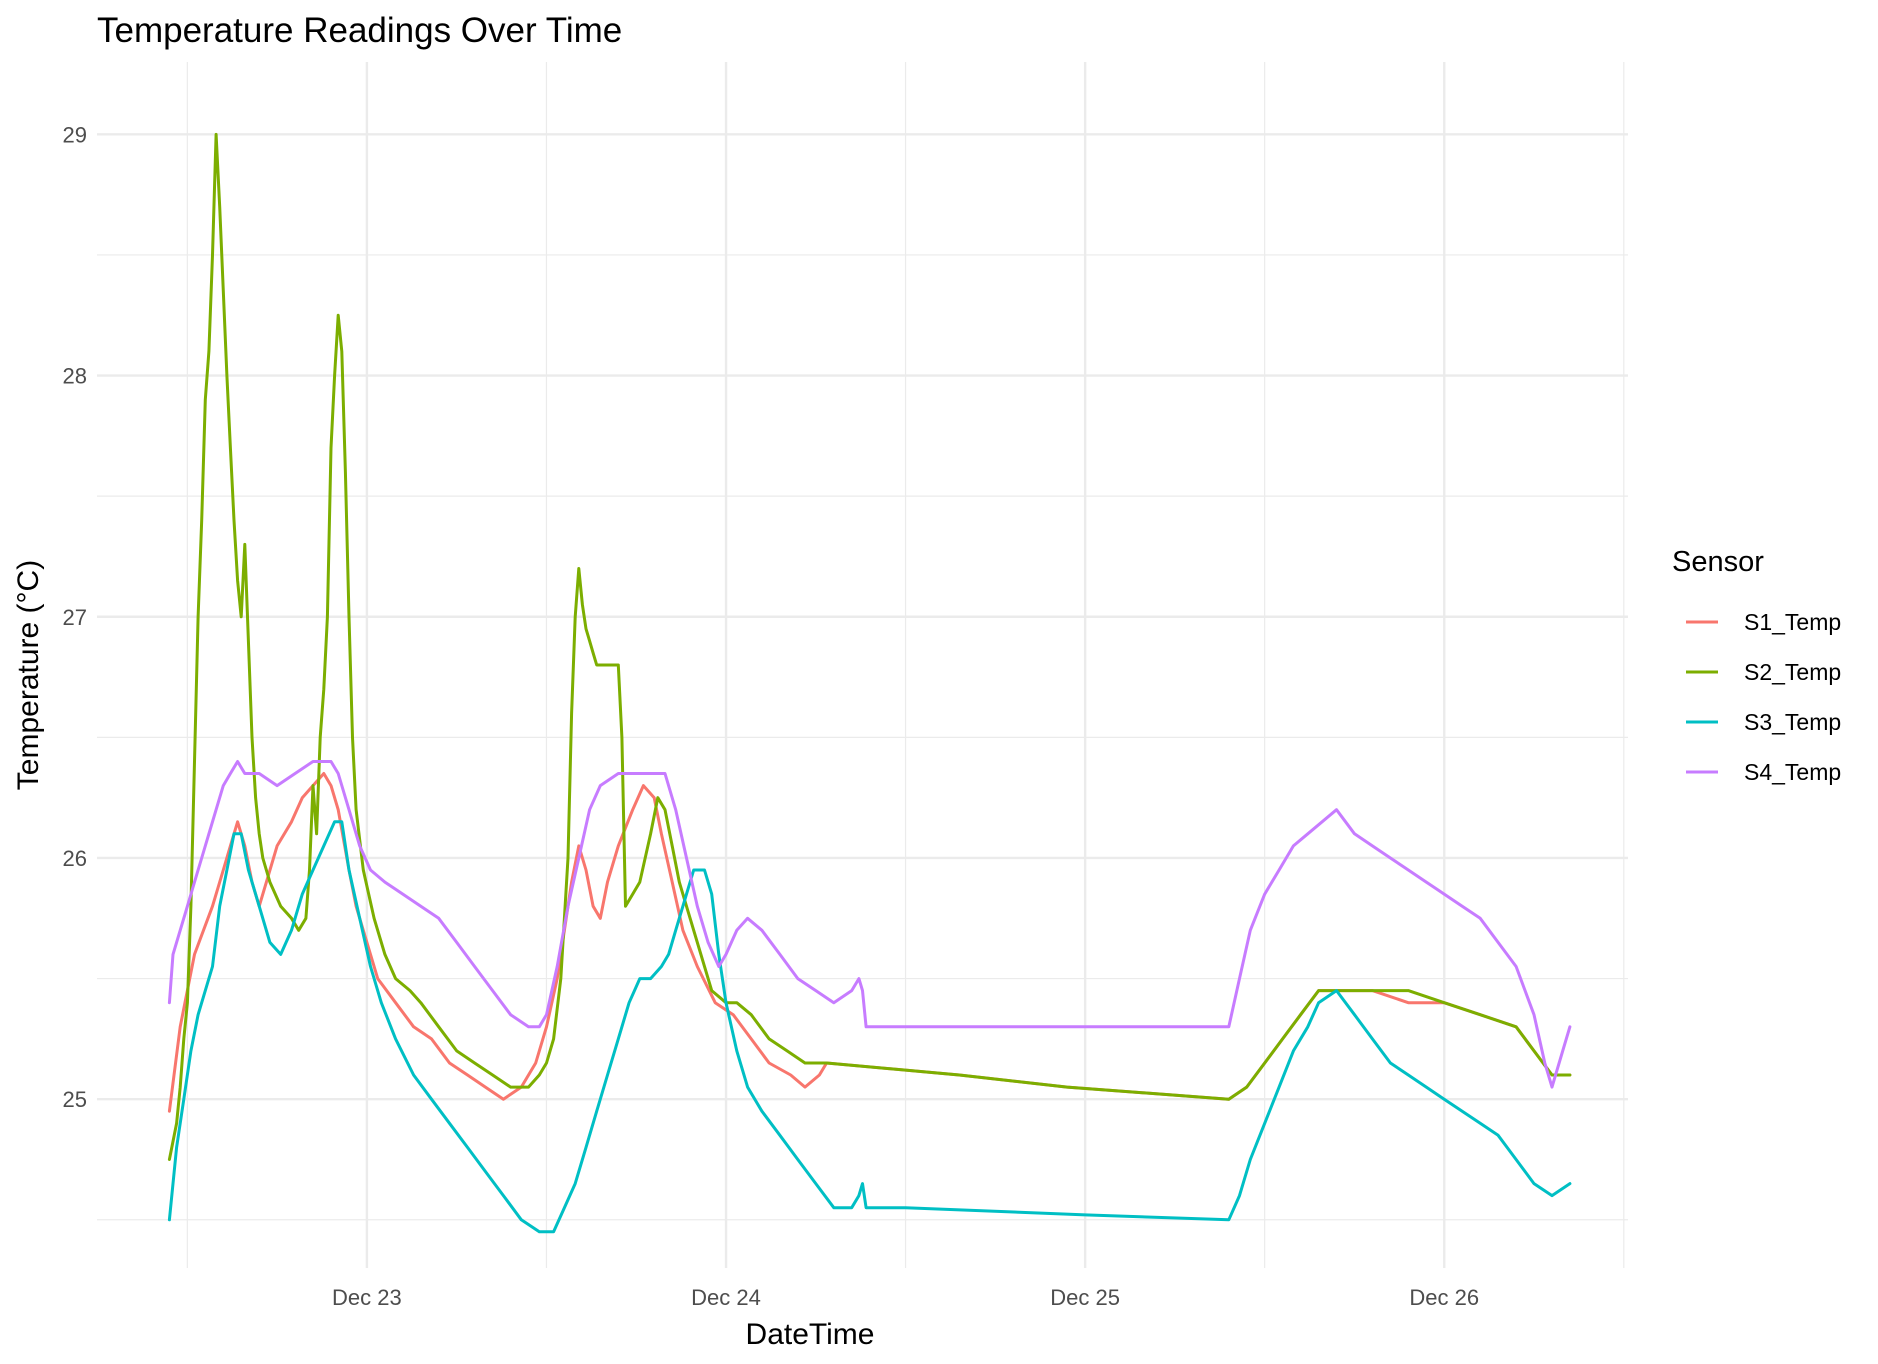 This screenshot has width=1878, height=1364. What do you see at coordinates (75, 858) in the screenshot?
I see `y-tick-label: 26` at bounding box center [75, 858].